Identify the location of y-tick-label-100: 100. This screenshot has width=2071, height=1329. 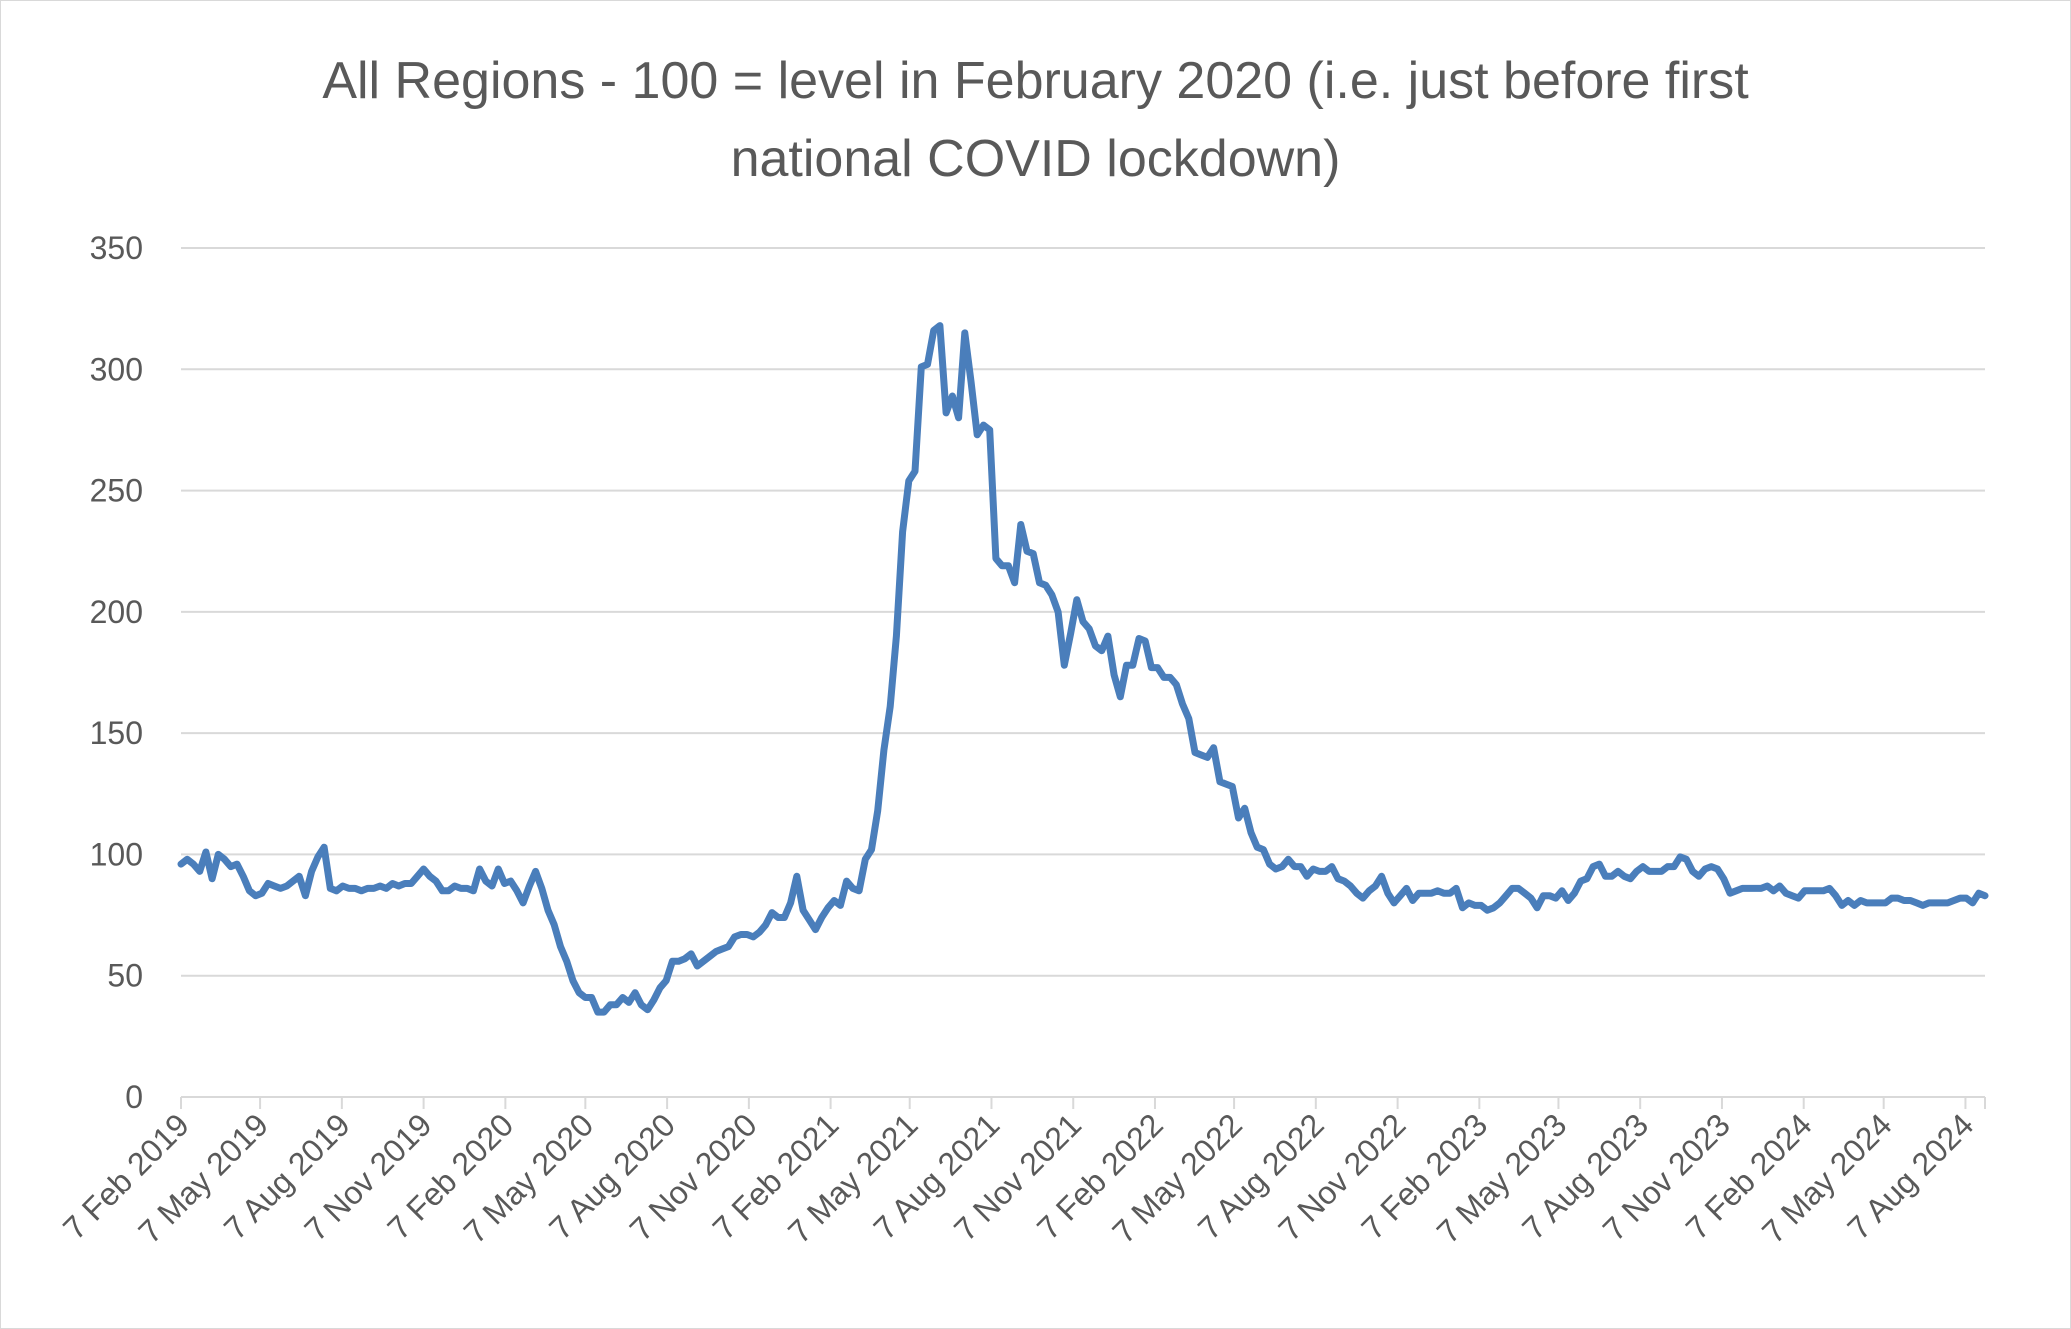
(116, 854).